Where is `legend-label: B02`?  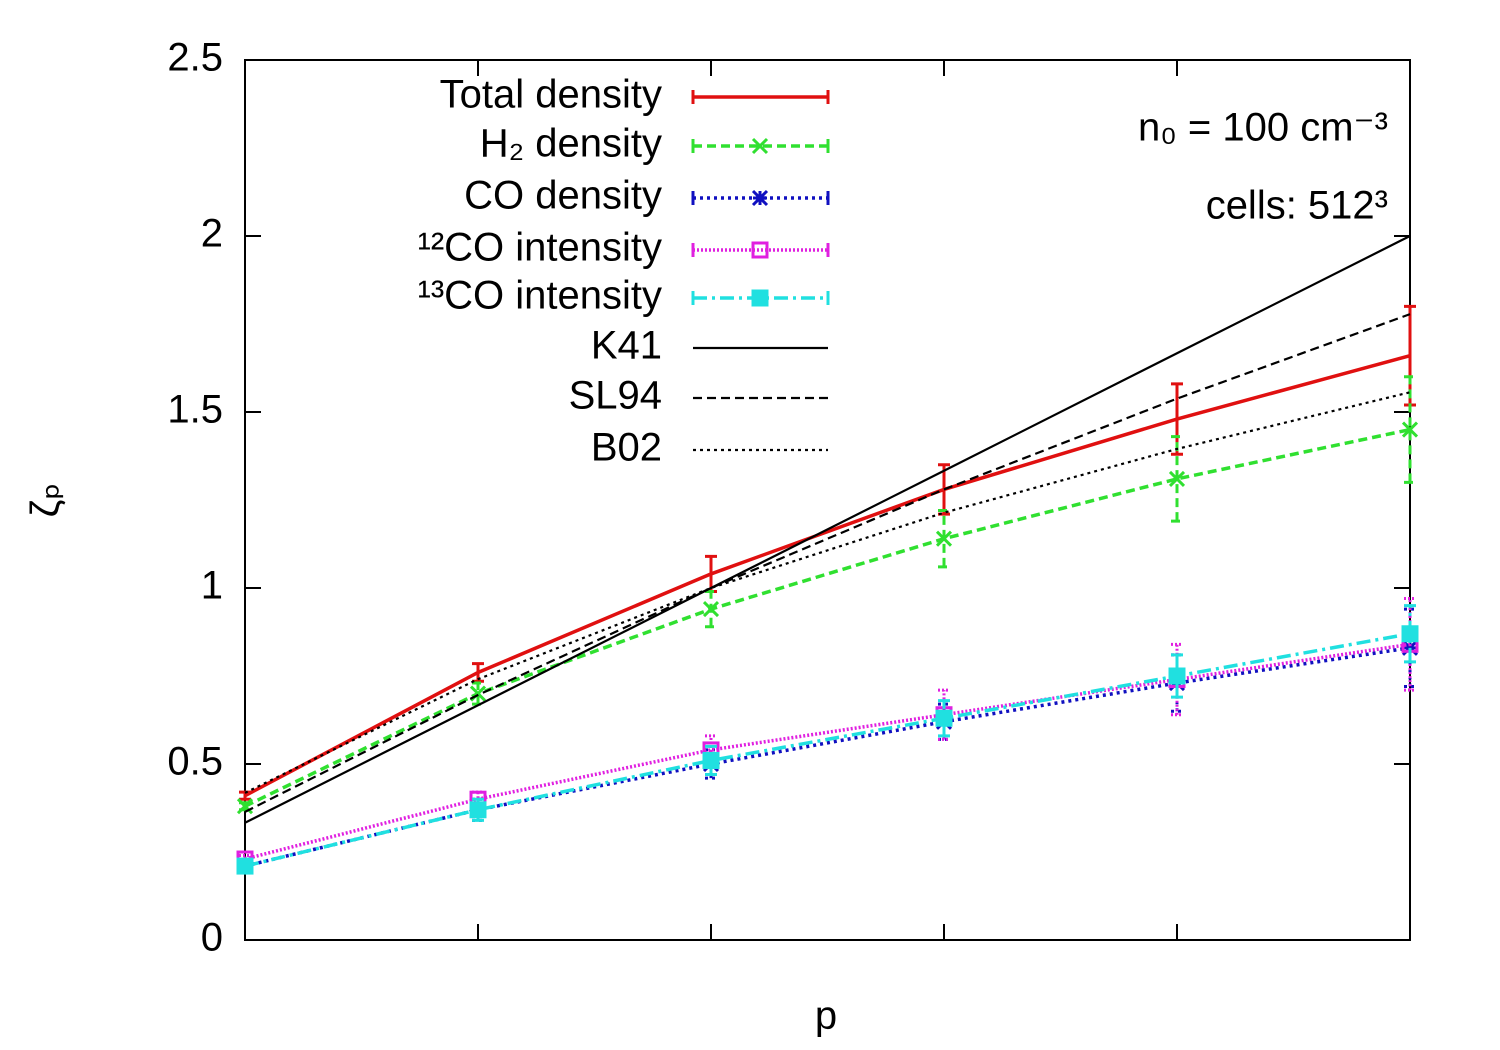 legend-label: B02 is located at coordinates (626, 448).